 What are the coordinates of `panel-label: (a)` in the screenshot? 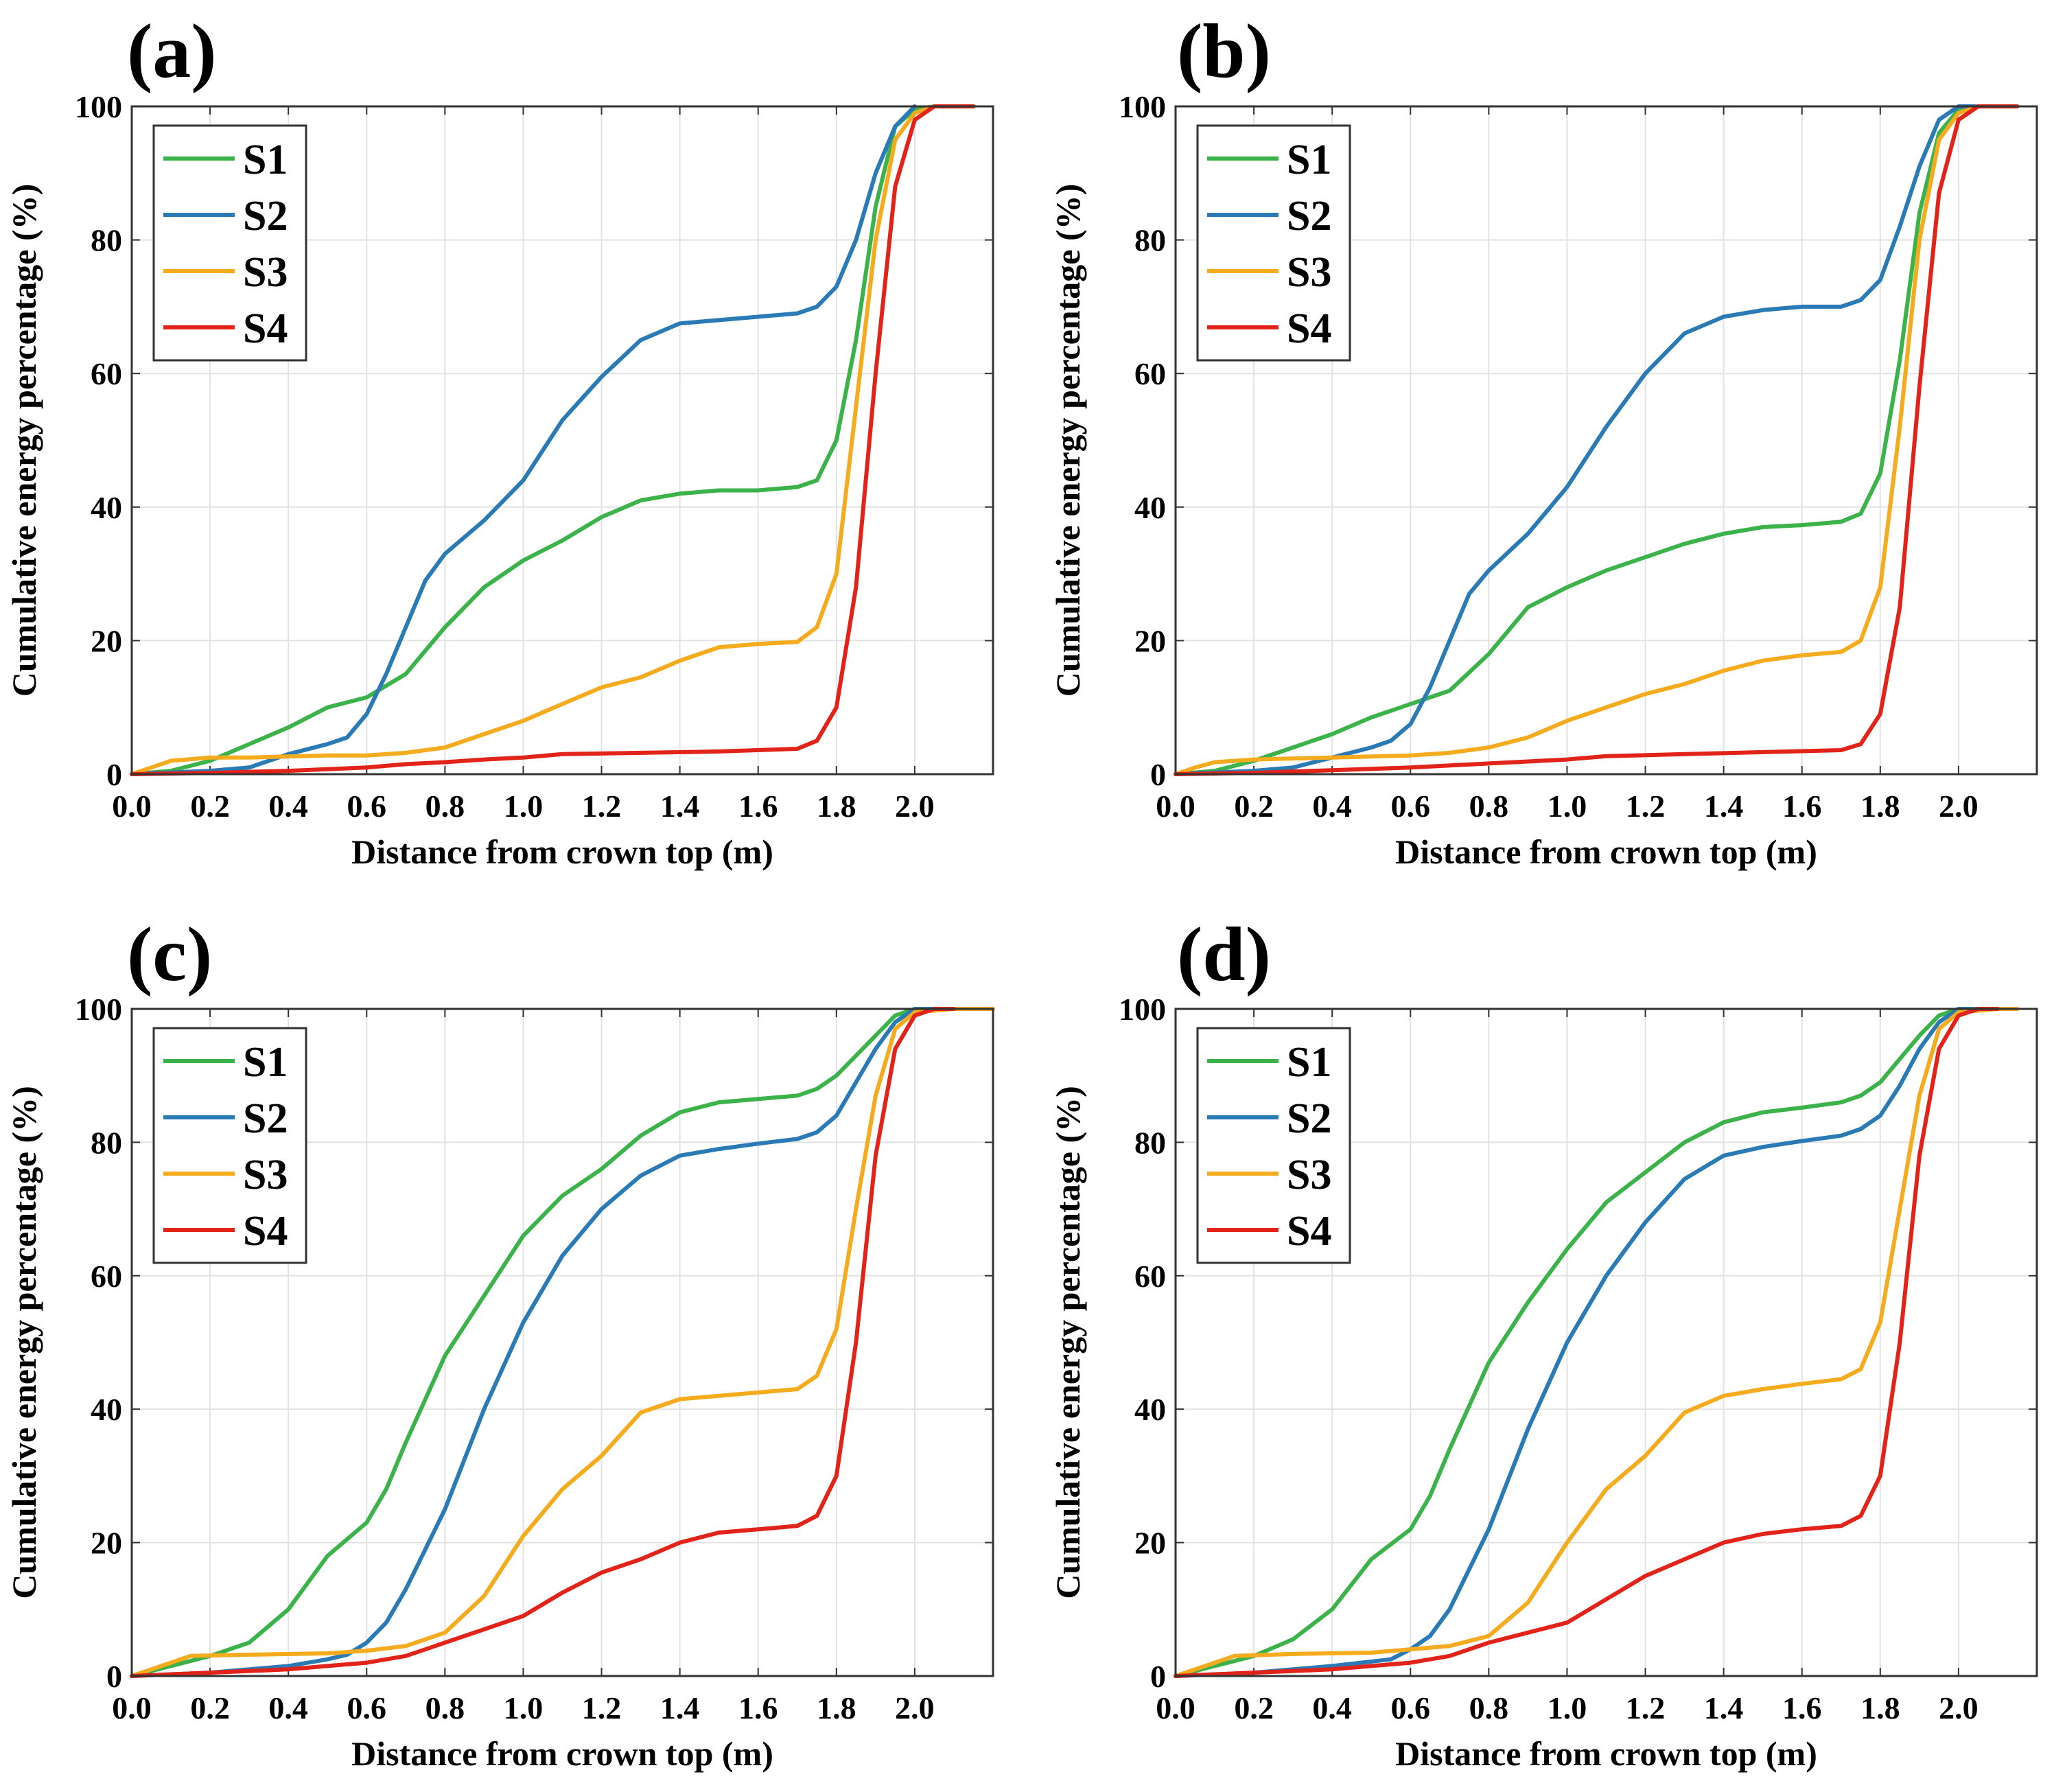 It's located at (172, 51).